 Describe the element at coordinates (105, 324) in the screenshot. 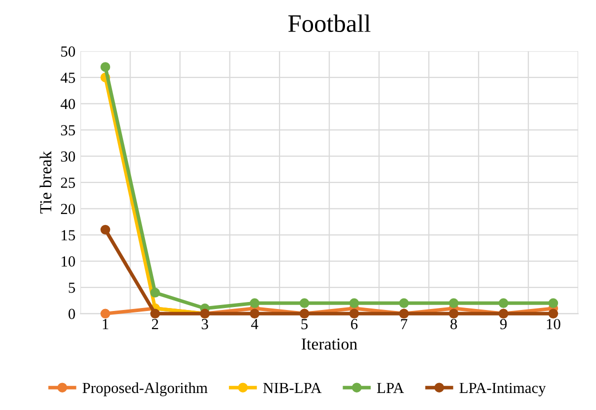

I see `x-tick-label: 1` at that location.